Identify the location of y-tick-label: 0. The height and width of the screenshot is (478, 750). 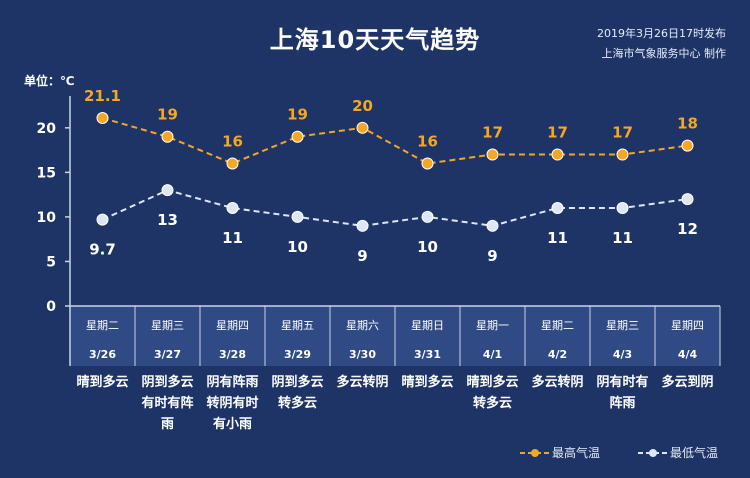
(51, 307).